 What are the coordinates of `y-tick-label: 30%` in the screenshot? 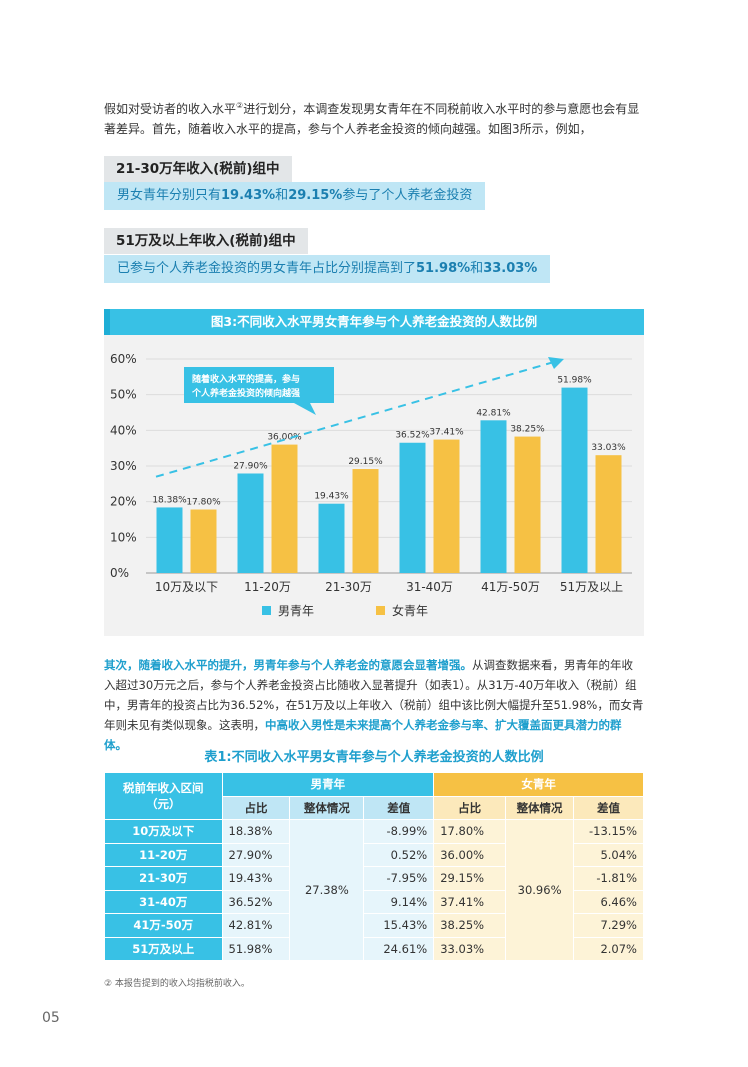 It's located at (123, 466).